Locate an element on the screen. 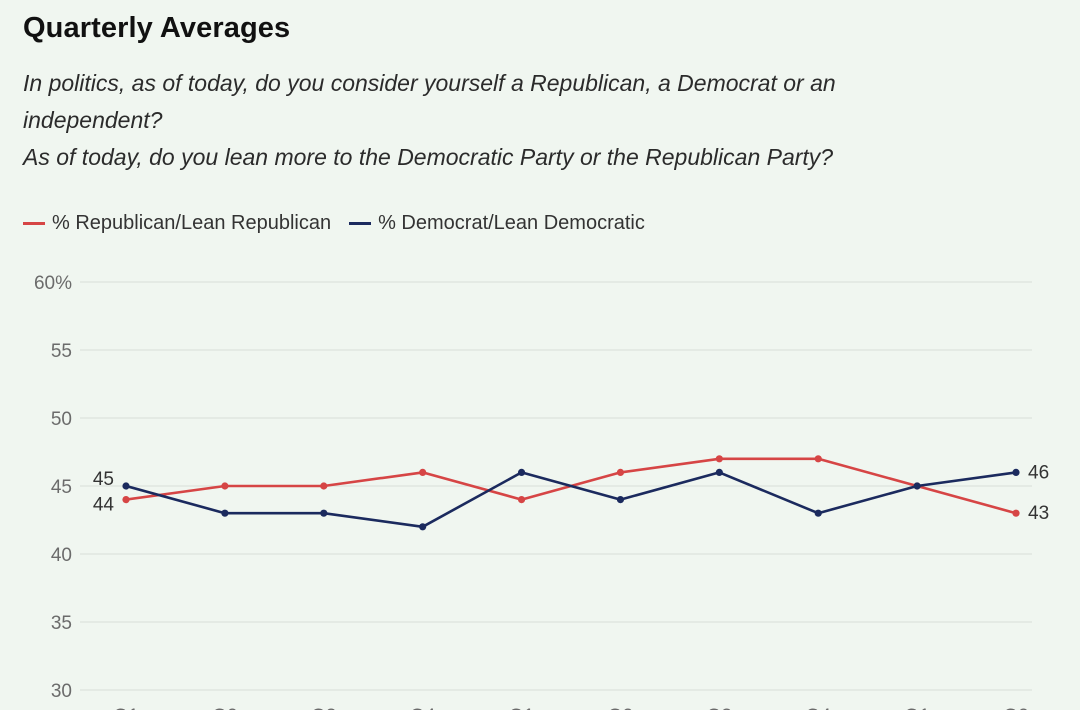 Image resolution: width=1080 pixels, height=710 pixels. series-line-democrat is located at coordinates (571, 500).